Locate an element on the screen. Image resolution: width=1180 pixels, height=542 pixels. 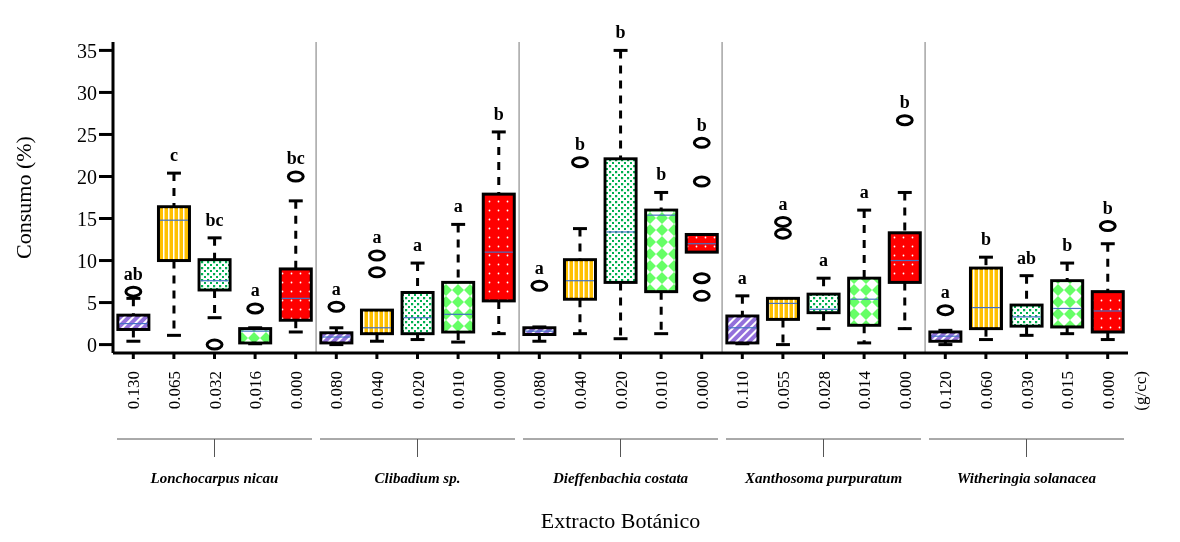
x-tick-label: 0.014 is located at coordinates (865, 390).